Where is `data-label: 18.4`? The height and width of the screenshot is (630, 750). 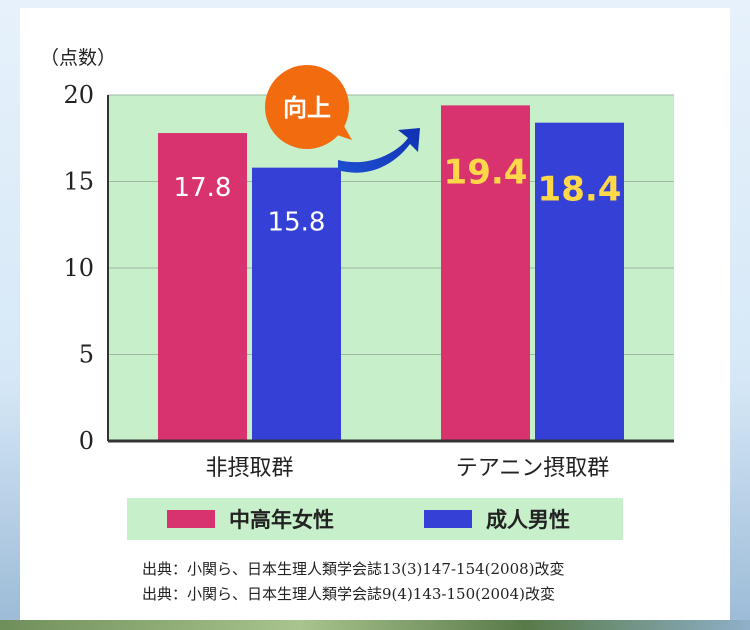 data-label: 18.4 is located at coordinates (580, 190).